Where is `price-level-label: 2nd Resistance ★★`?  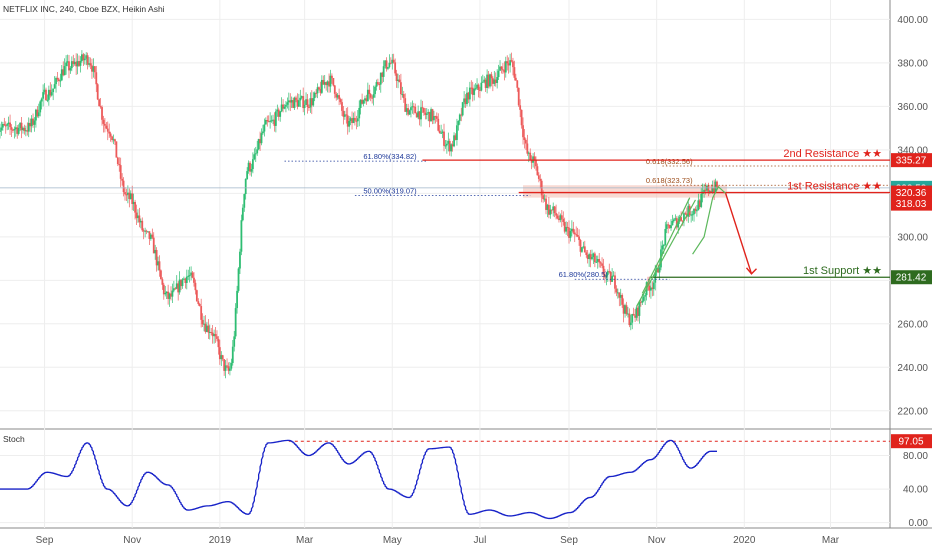 price-level-label: 2nd Resistance ★★ is located at coordinates (832, 154).